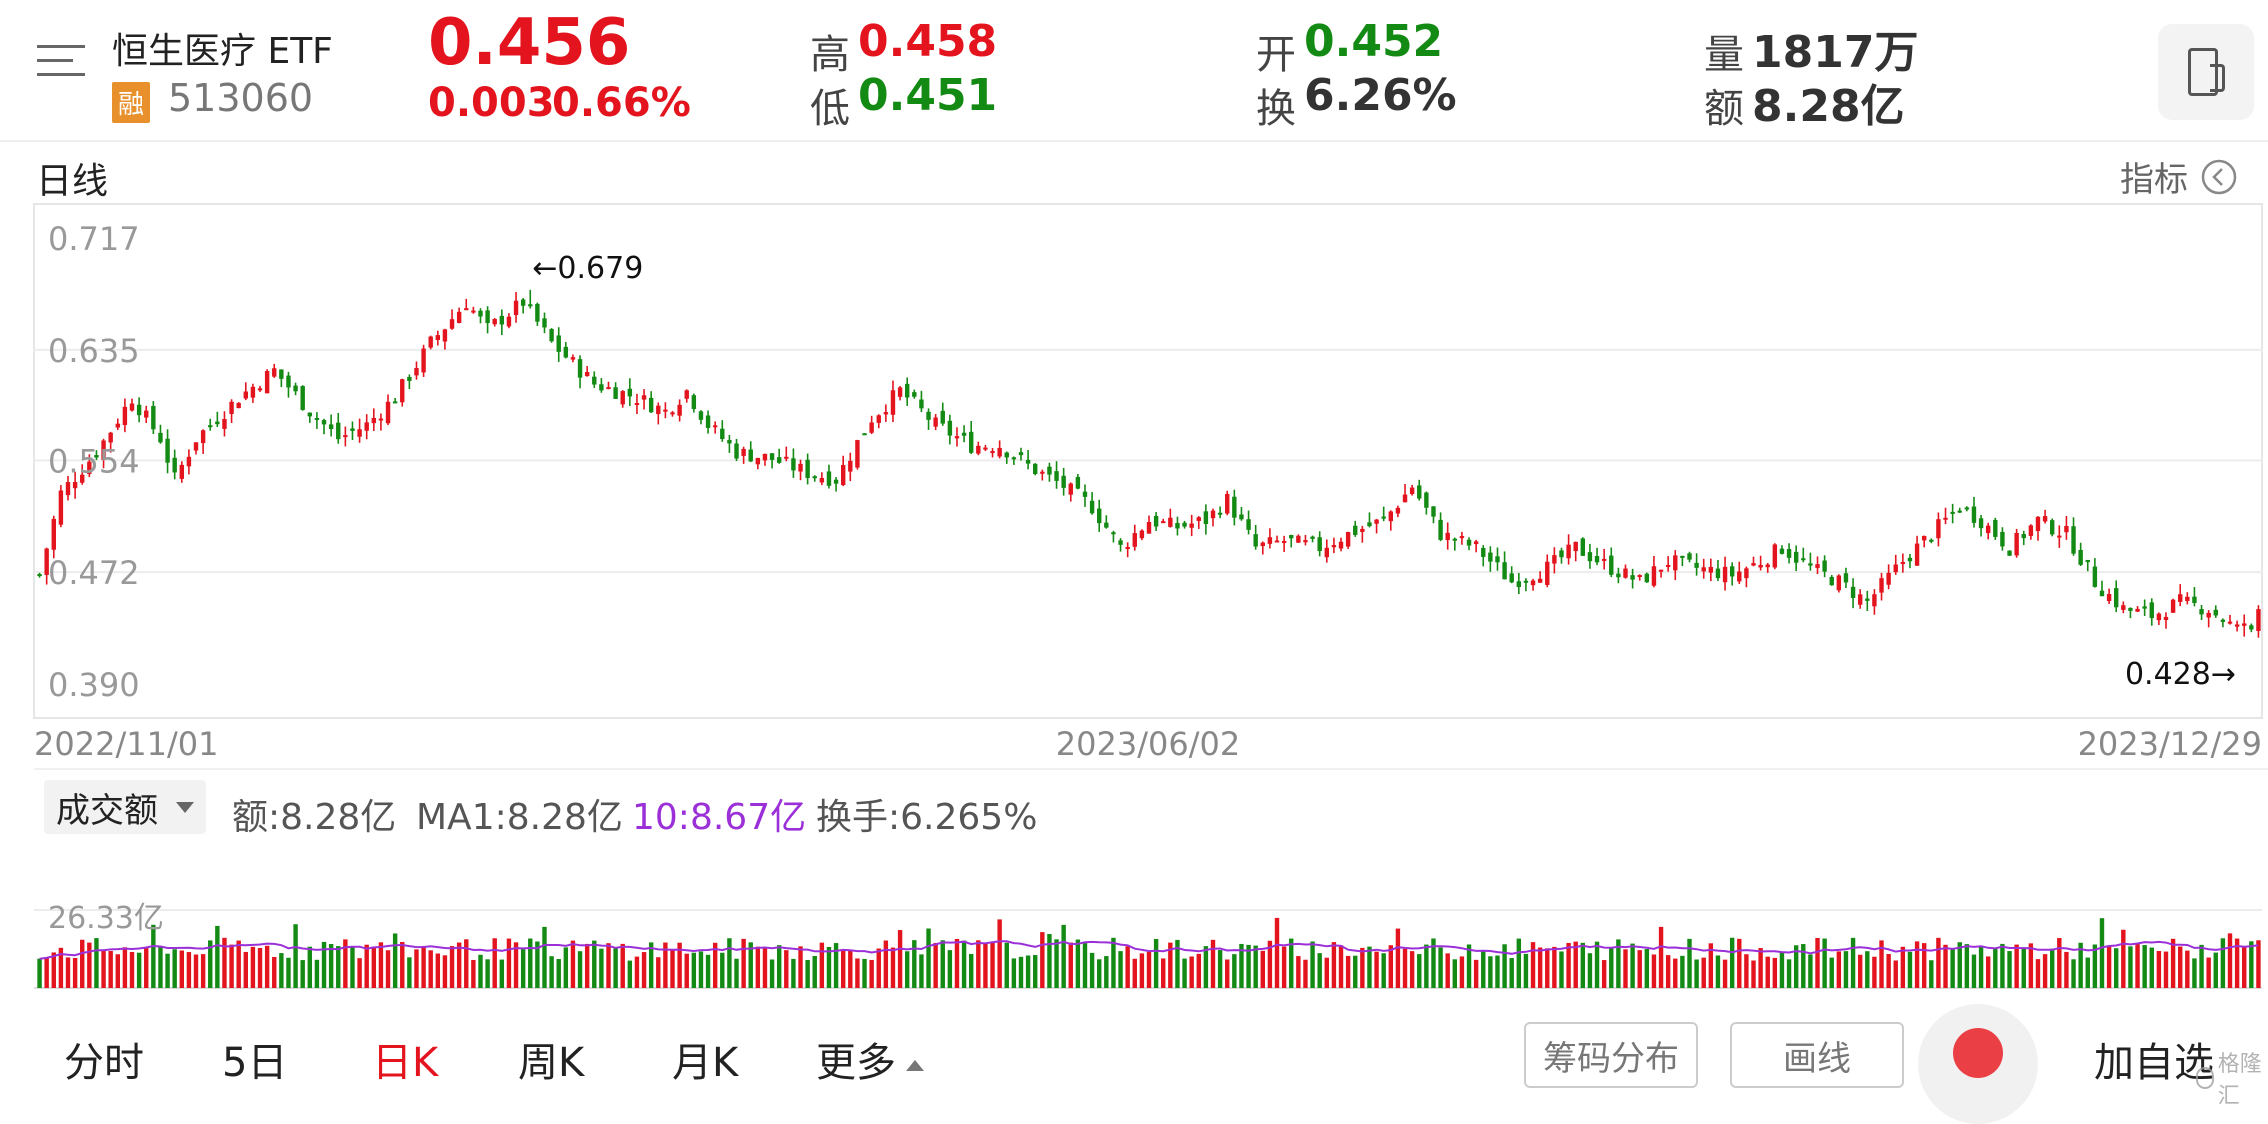 The height and width of the screenshot is (1124, 2268). I want to click on caret-down-icon, so click(185, 807).